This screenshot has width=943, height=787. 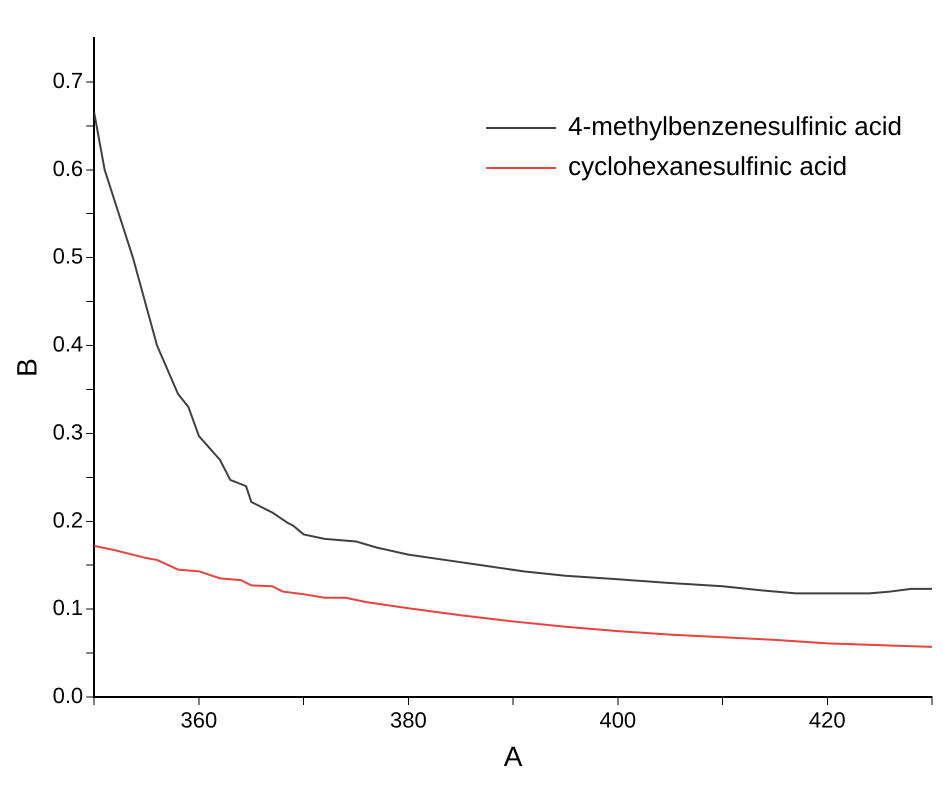 What do you see at coordinates (617, 719) in the screenshot?
I see `x-tick-label: 400` at bounding box center [617, 719].